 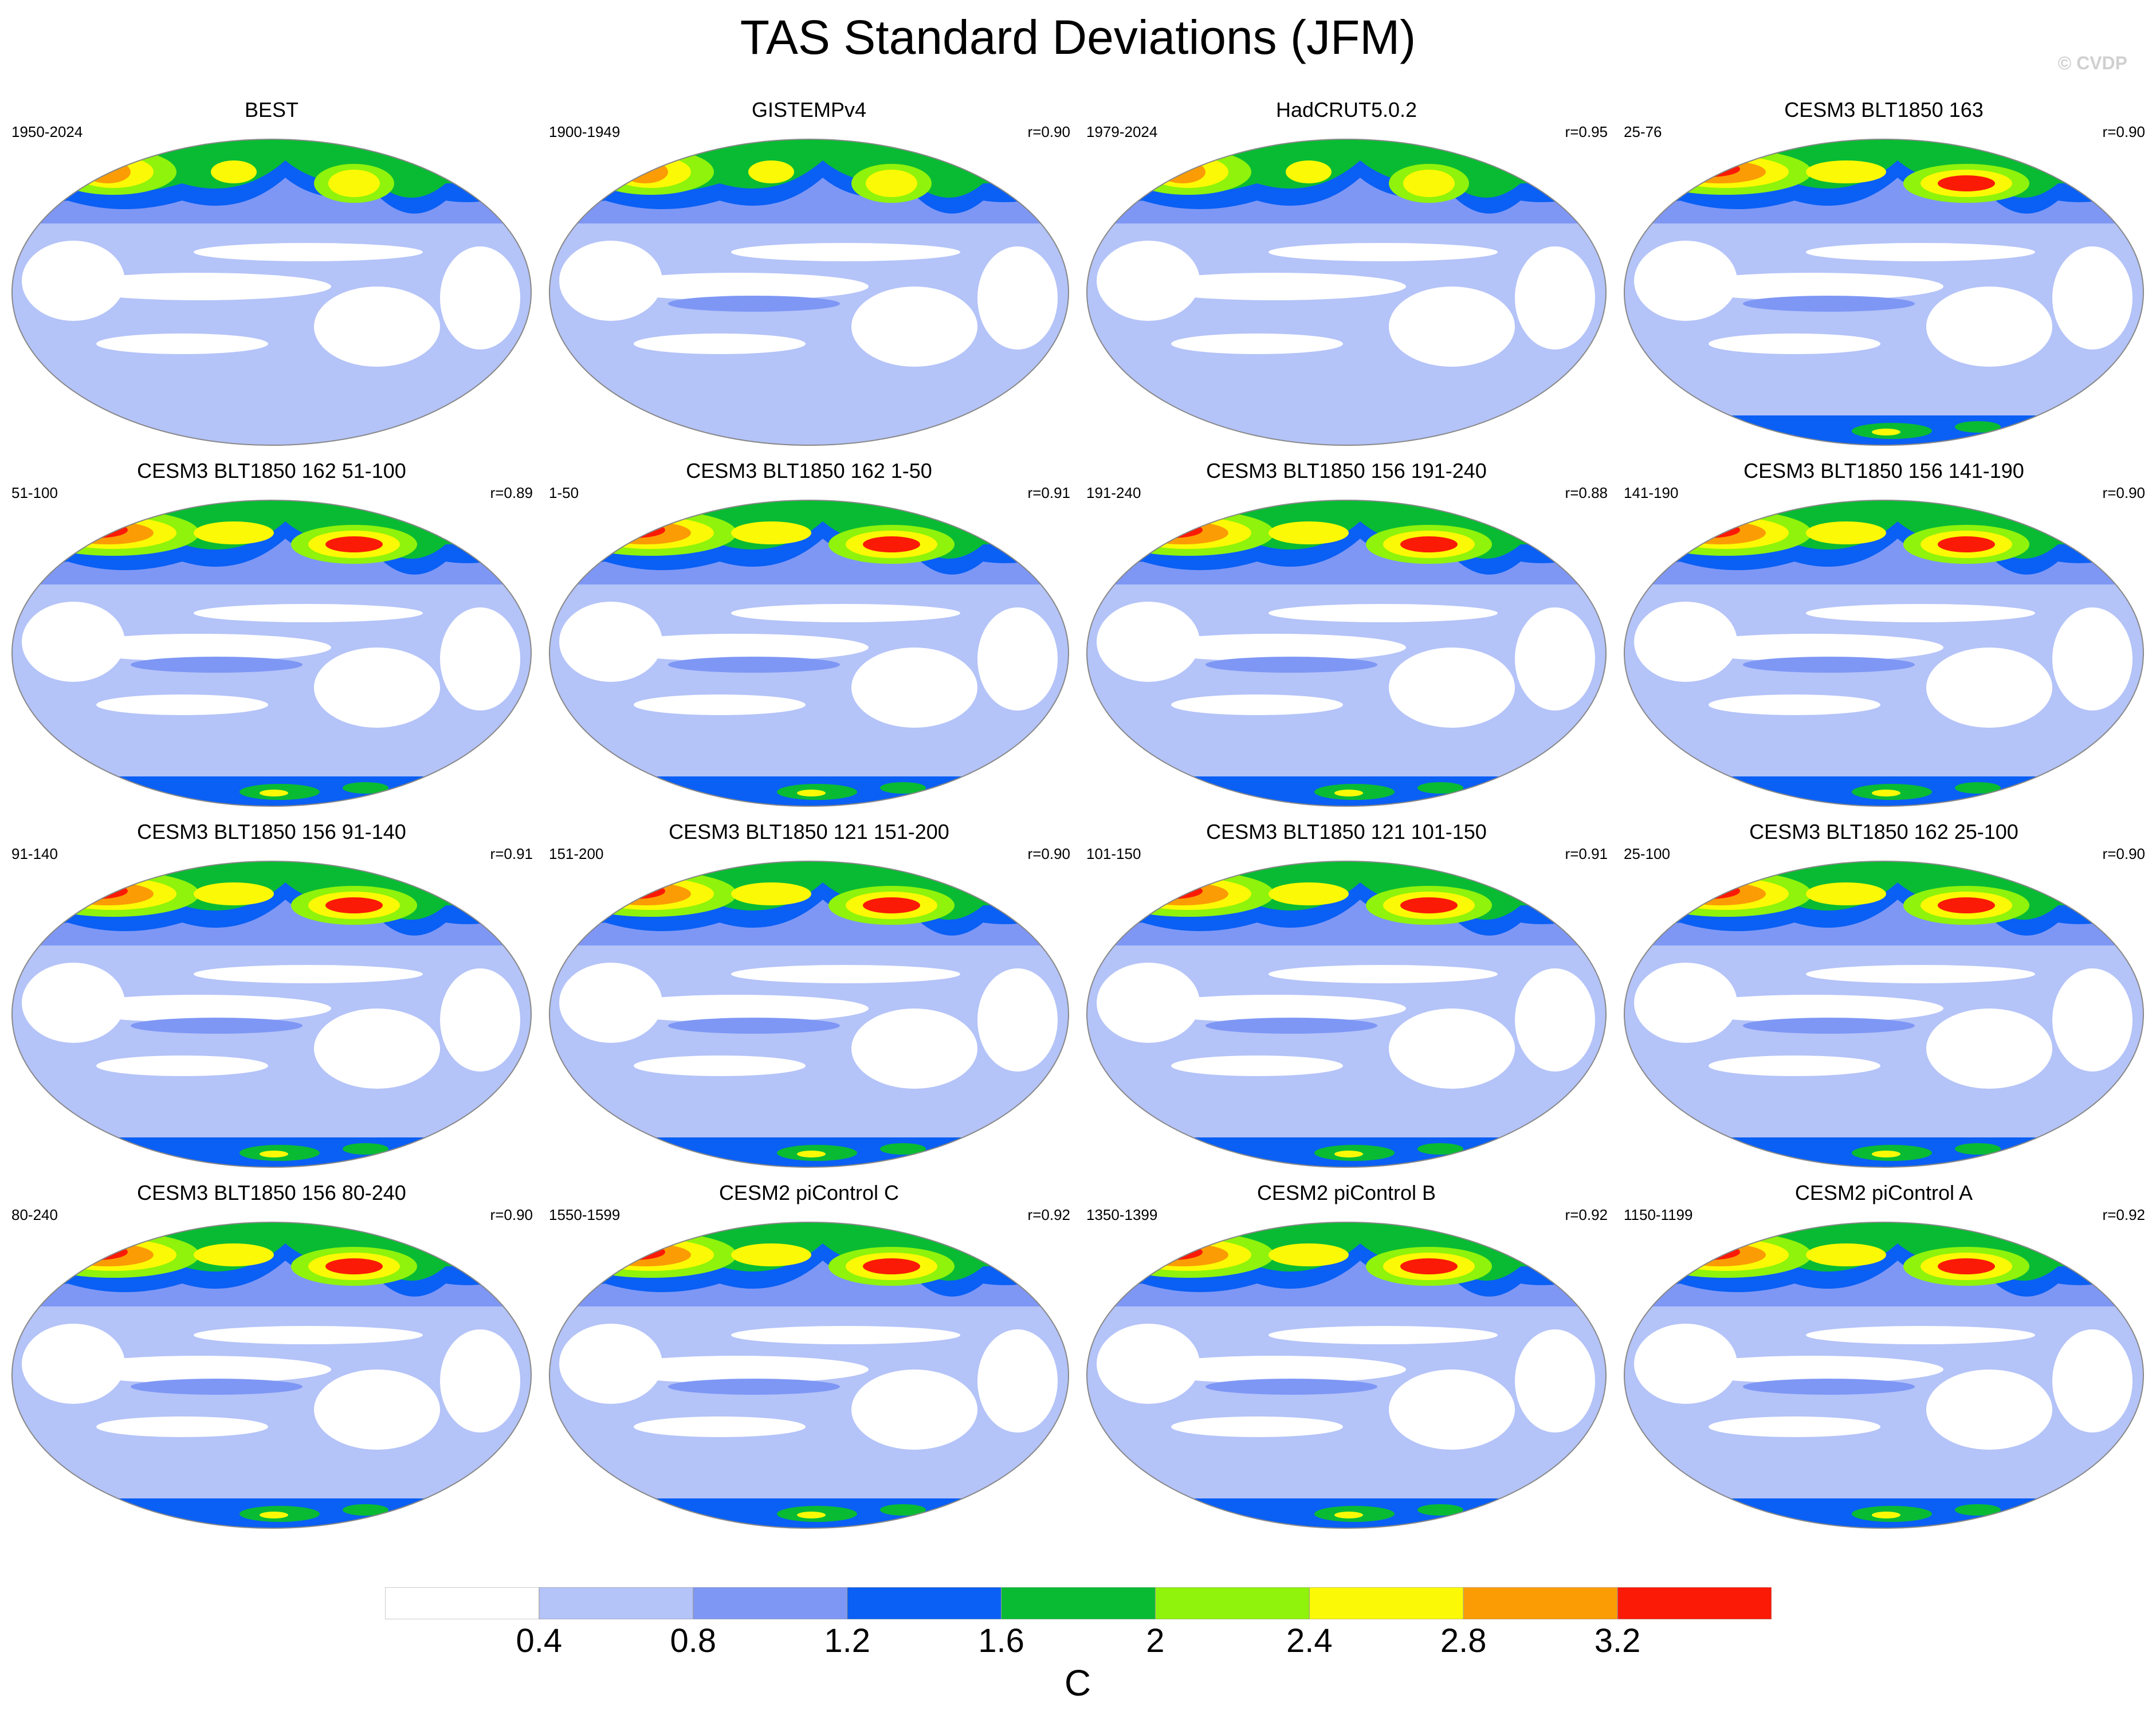 I want to click on panel-period: 80-240, so click(x=34, y=1214).